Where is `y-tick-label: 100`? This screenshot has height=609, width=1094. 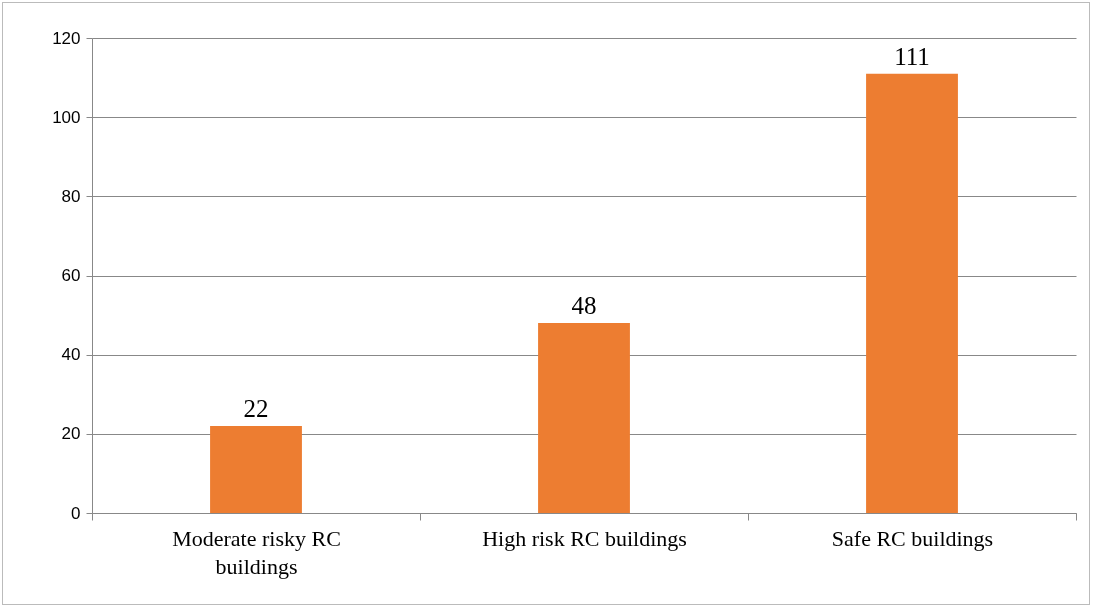
y-tick-label: 100 is located at coordinates (66, 117).